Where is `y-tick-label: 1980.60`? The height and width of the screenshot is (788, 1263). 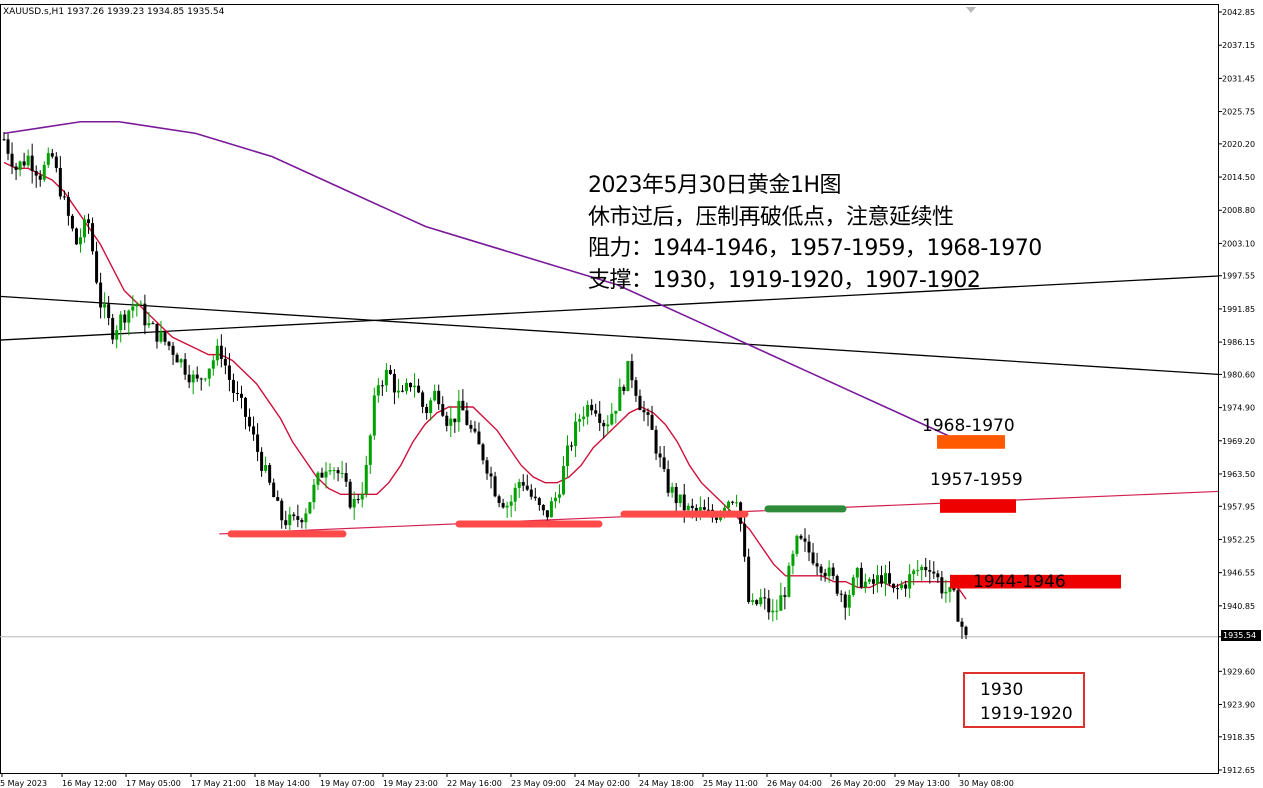
y-tick-label: 1980.60 is located at coordinates (1238, 374).